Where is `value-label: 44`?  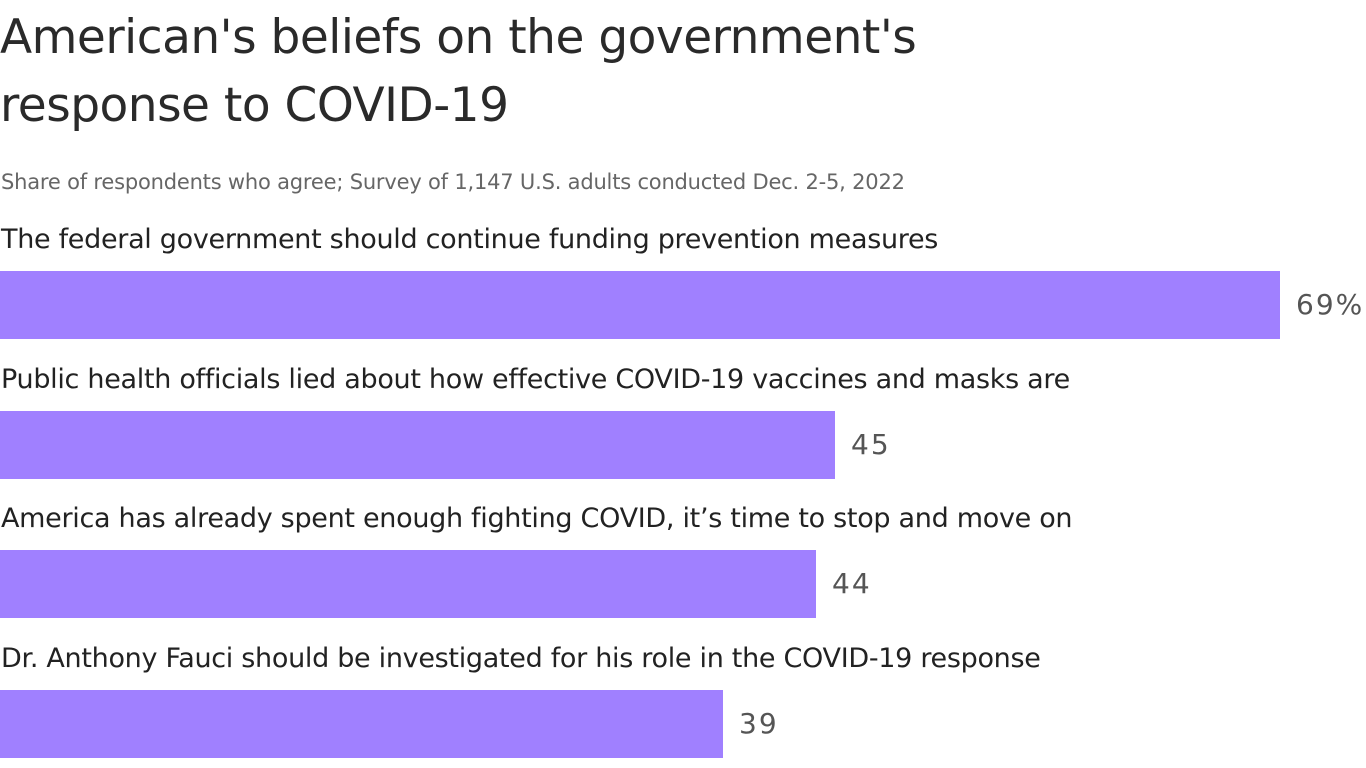 value-label: 44 is located at coordinates (852, 583).